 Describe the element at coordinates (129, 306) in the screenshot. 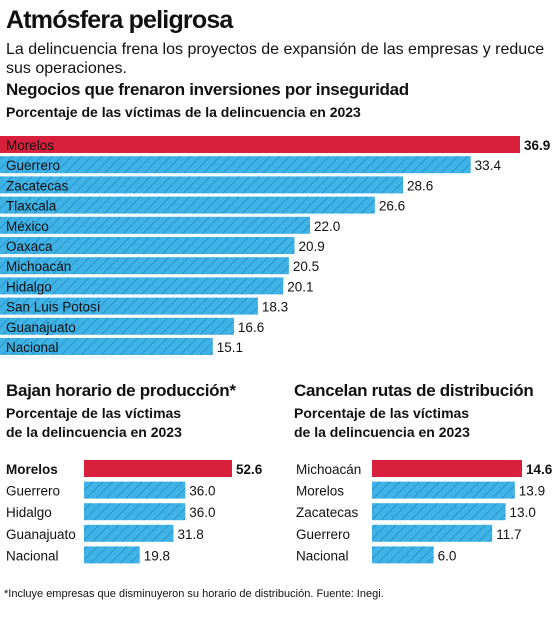

I see `bar-san-luis-potosí` at that location.